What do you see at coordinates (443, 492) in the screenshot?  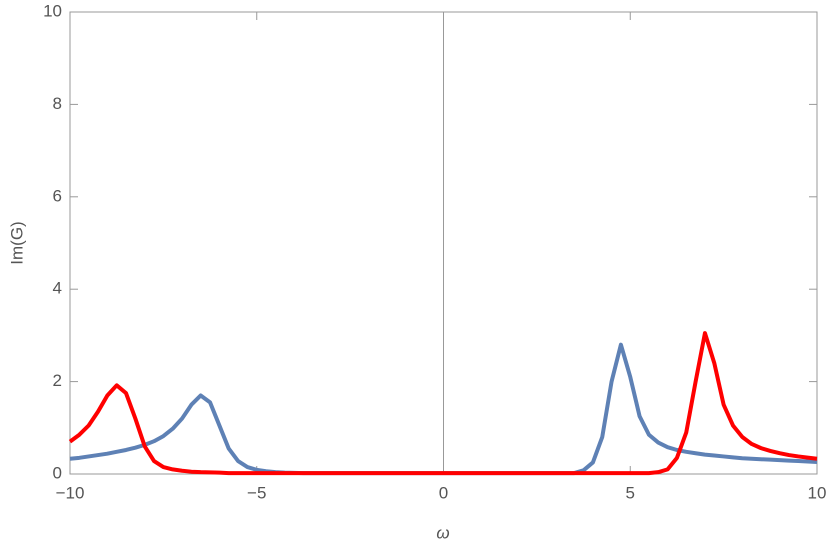 I see `x-tick-label: 0` at bounding box center [443, 492].